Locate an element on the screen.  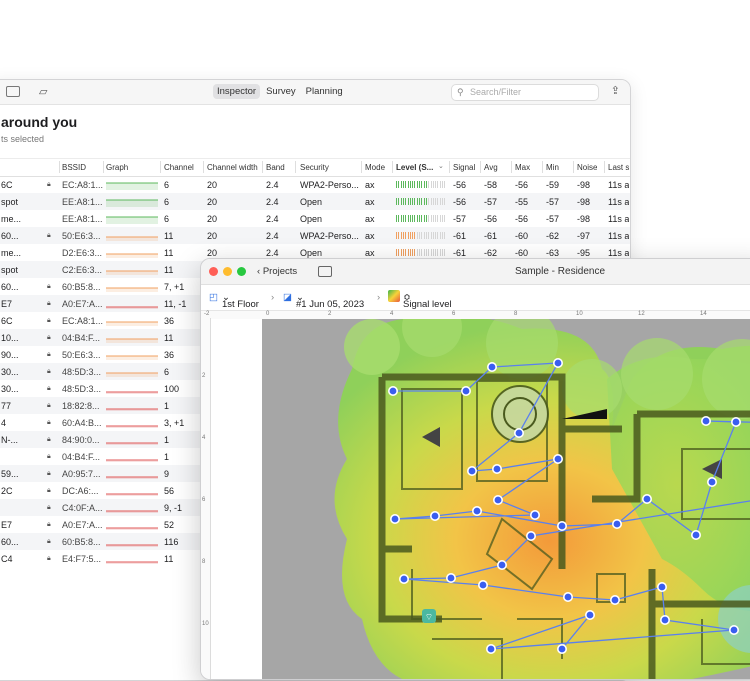
network-name: spot is located at coordinates (10, 202).